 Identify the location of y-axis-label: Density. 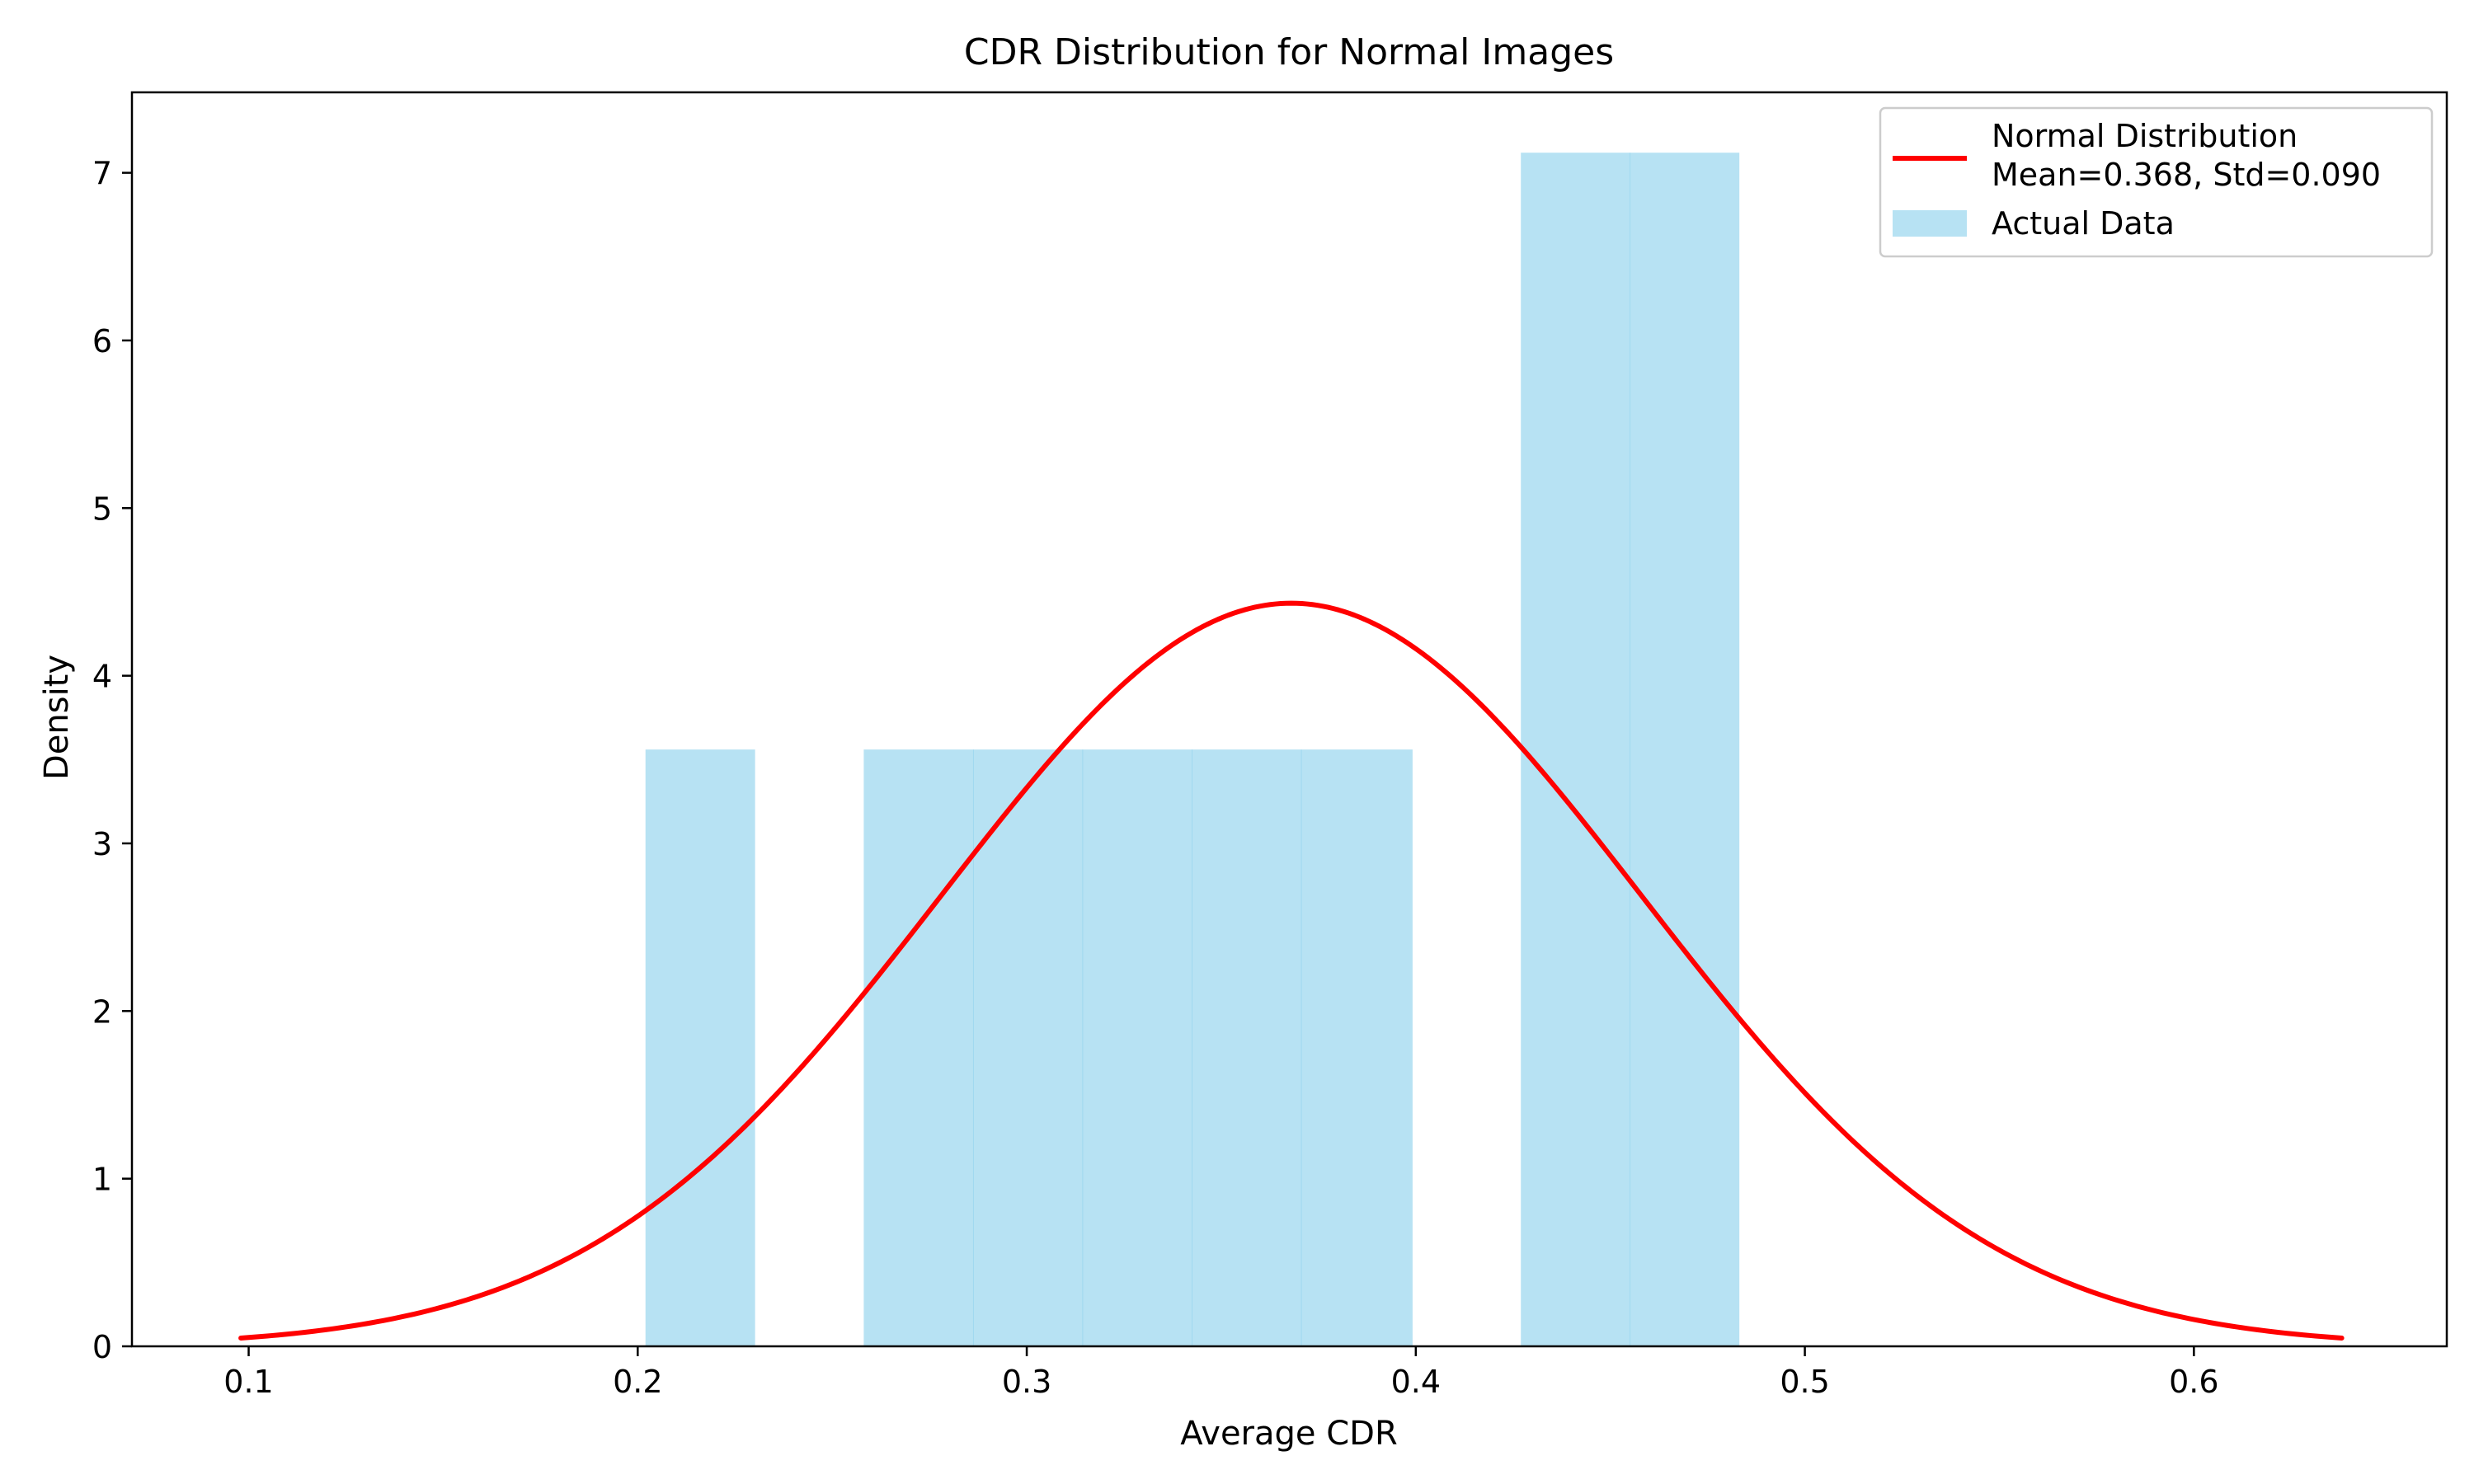
(57, 717).